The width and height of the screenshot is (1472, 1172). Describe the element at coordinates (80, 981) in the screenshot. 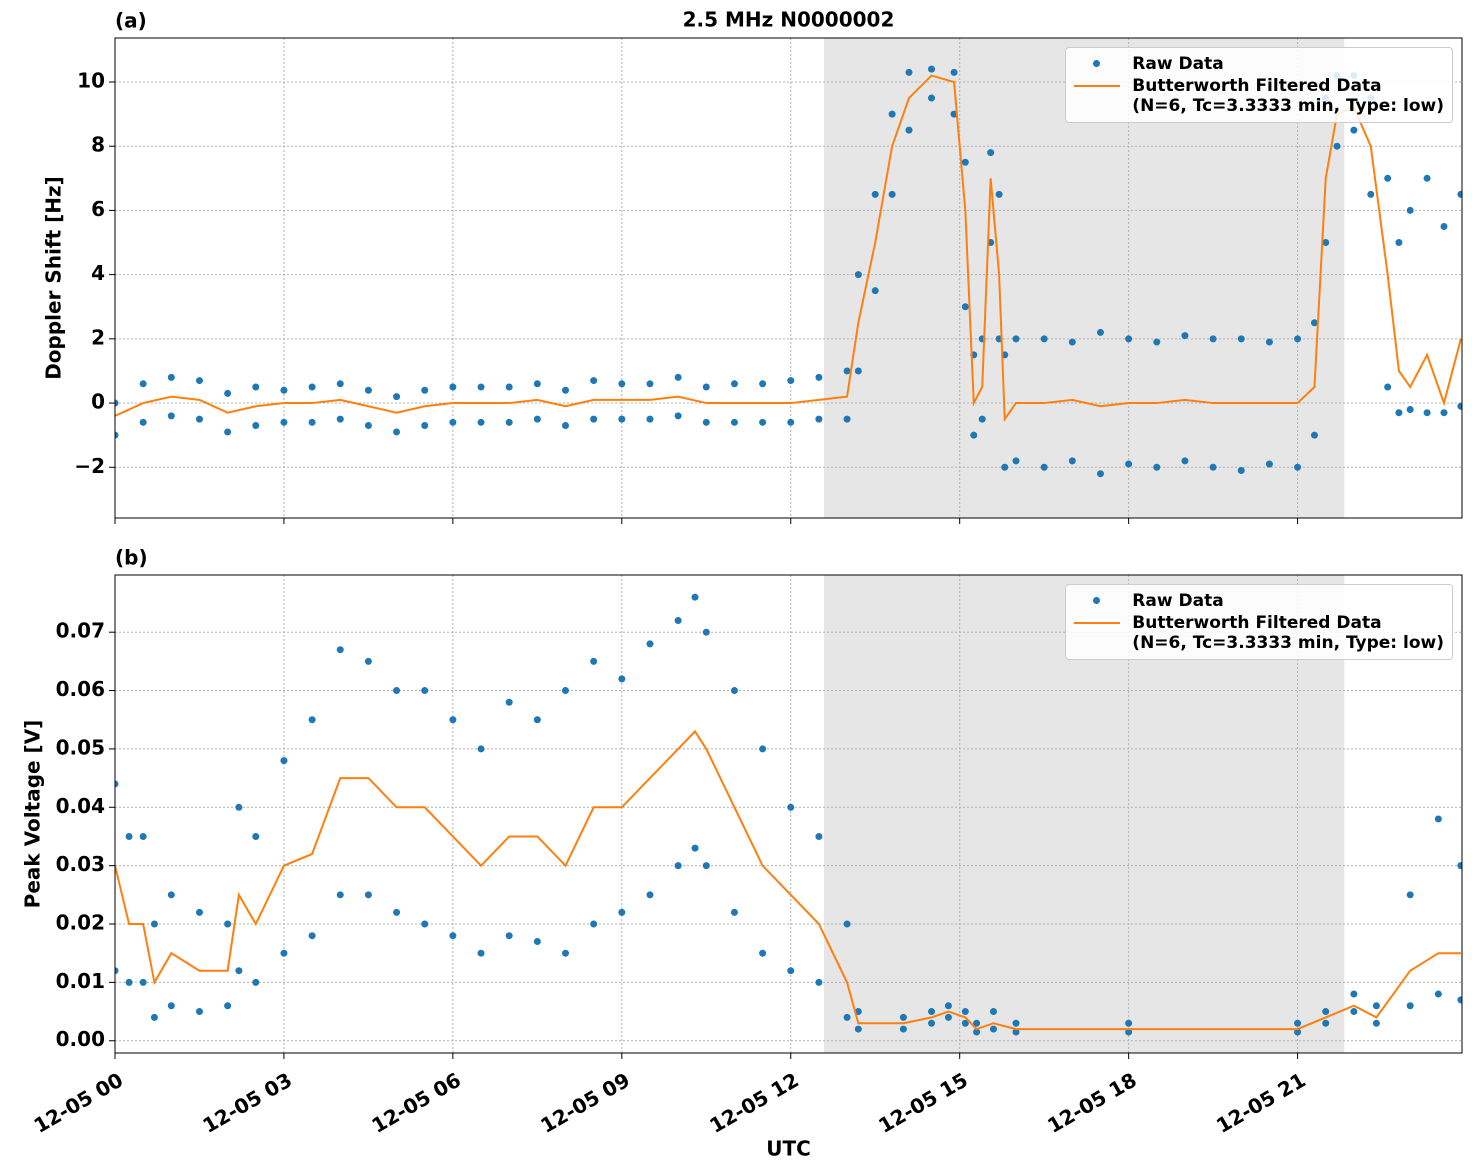

I see `y-tick-label: 0.01` at that location.